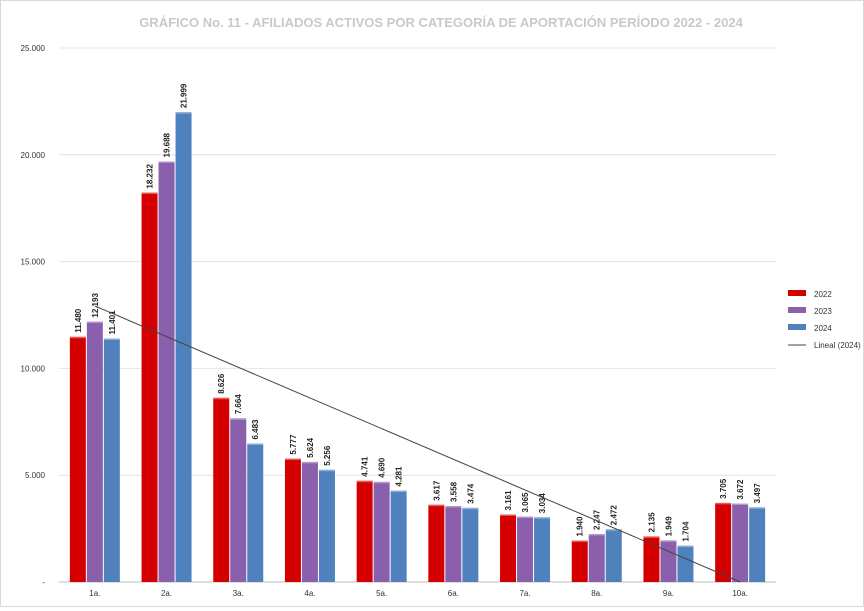 Image resolution: width=864 pixels, height=611 pixels. I want to click on data-label: 8.626, so click(221, 383).